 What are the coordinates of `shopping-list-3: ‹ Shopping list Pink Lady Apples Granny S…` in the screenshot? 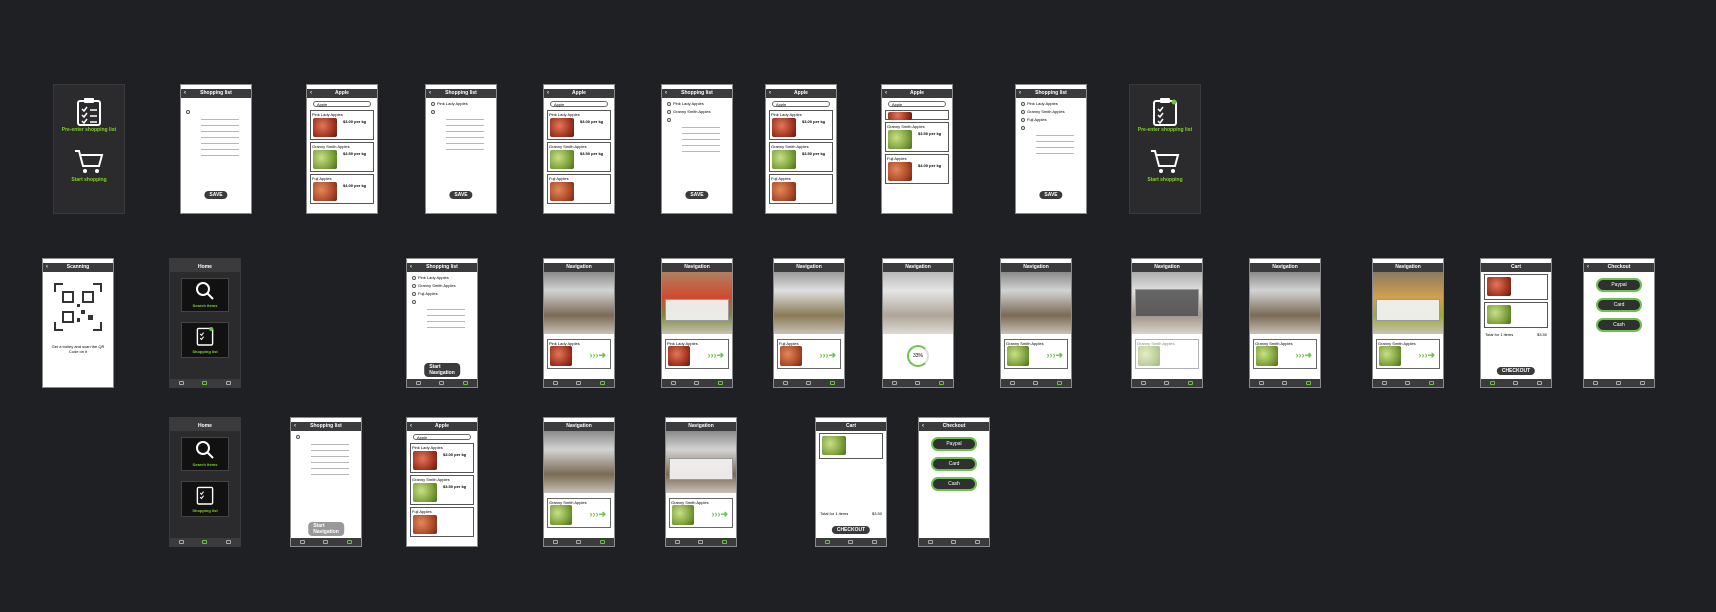 It's located at (1051, 149).